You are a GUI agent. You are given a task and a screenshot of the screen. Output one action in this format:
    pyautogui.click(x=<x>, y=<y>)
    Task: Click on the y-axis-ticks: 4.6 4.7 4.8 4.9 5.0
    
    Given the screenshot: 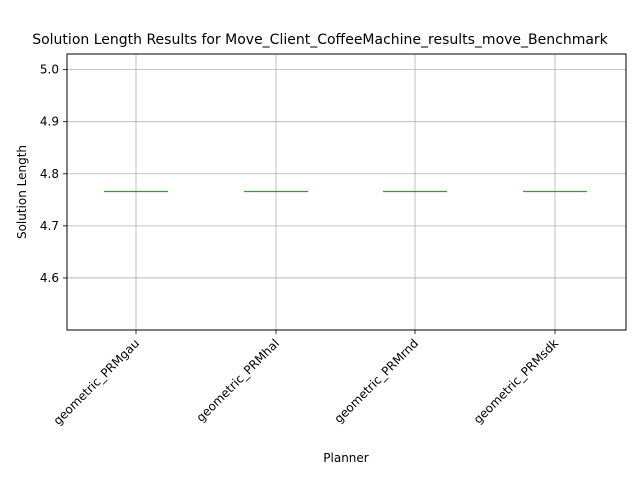 What is the action you would take?
    pyautogui.click(x=53, y=174)
    